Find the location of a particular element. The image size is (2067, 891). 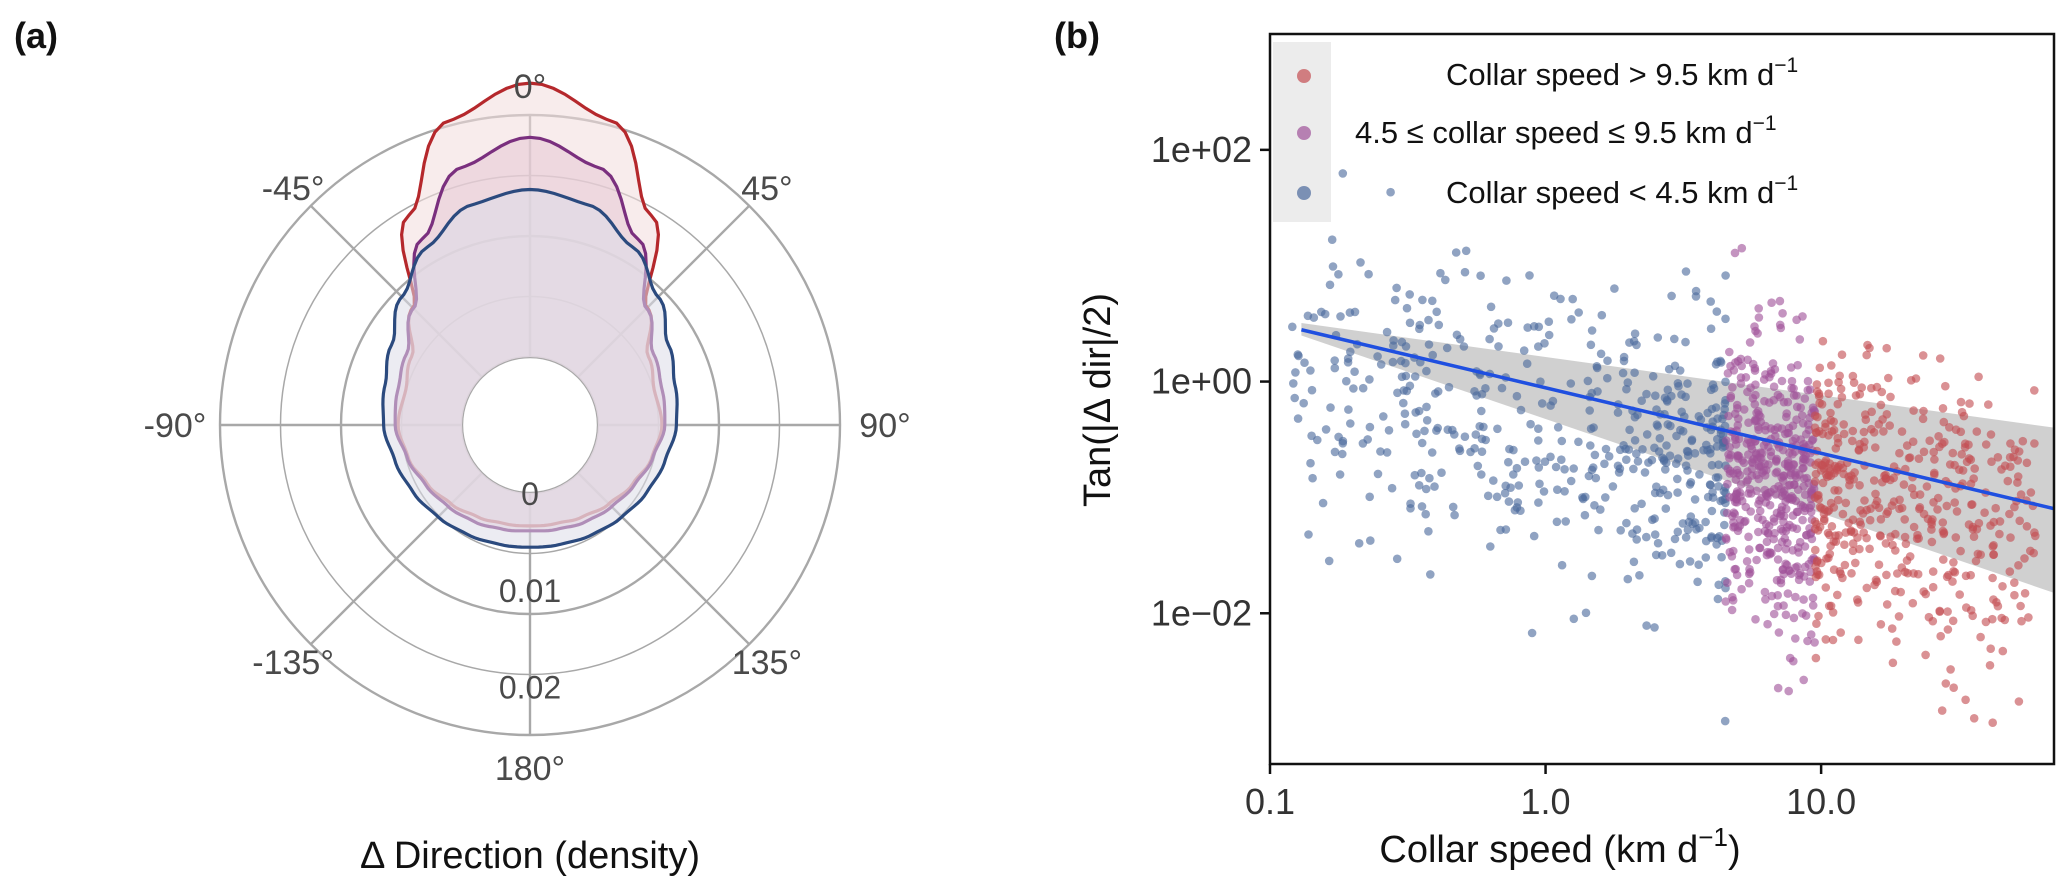

y-tick-label: 1e−02 is located at coordinates (1201, 612).